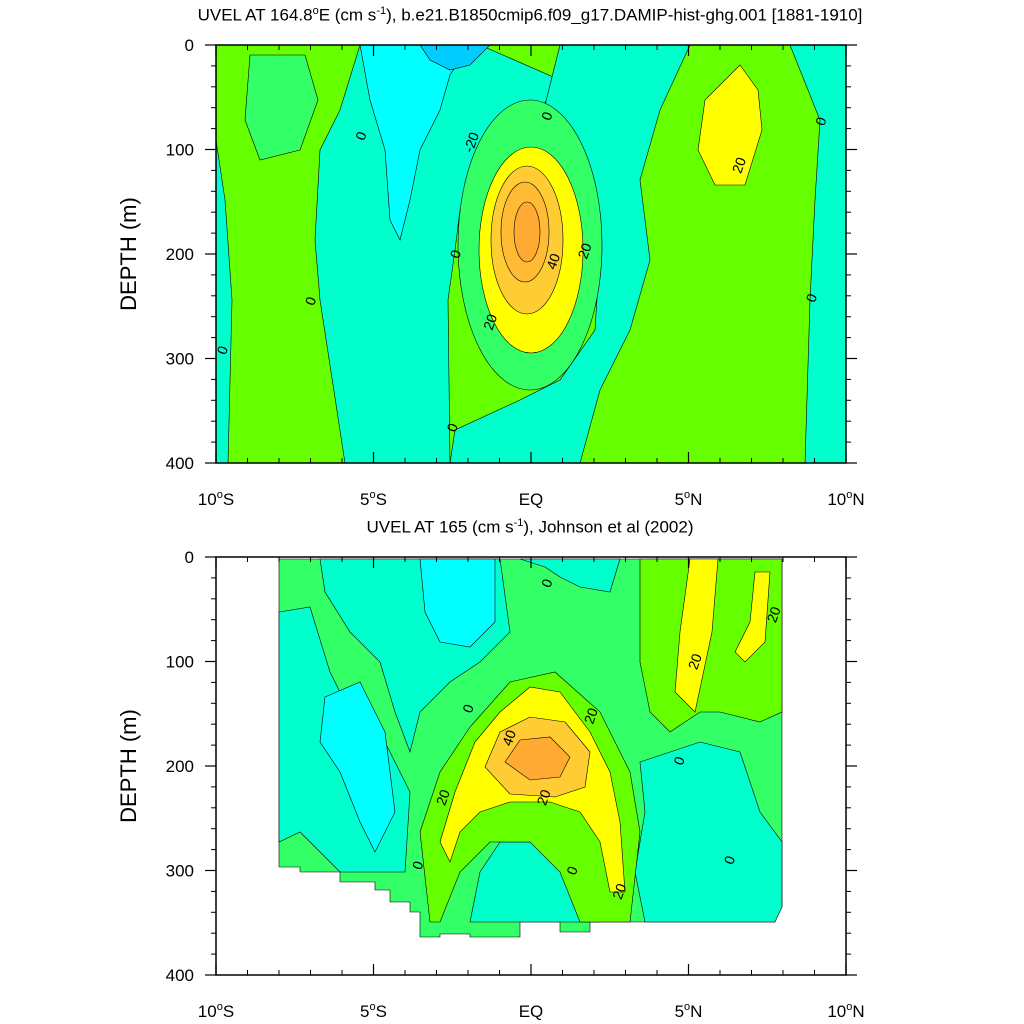 This screenshot has height=1024, width=1024. What do you see at coordinates (180, 254) in the screenshot?
I see `y-tick-label-model: 200` at bounding box center [180, 254].